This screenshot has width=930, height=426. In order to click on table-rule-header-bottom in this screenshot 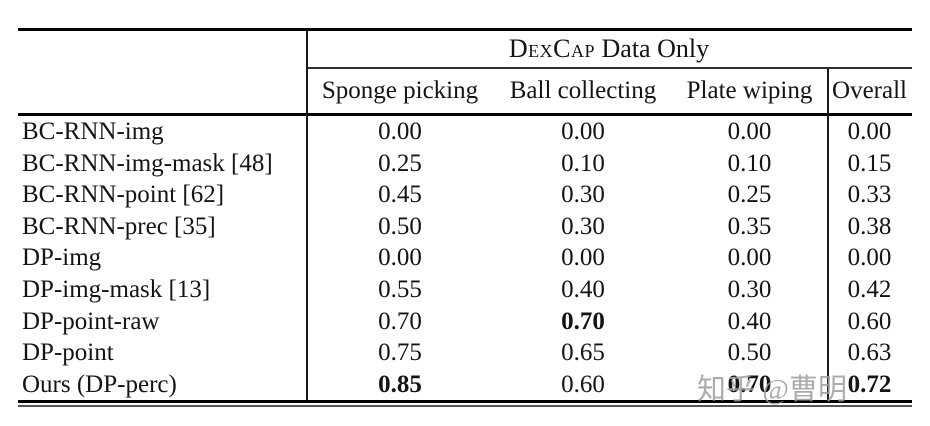, I will do `click(465, 114)`.